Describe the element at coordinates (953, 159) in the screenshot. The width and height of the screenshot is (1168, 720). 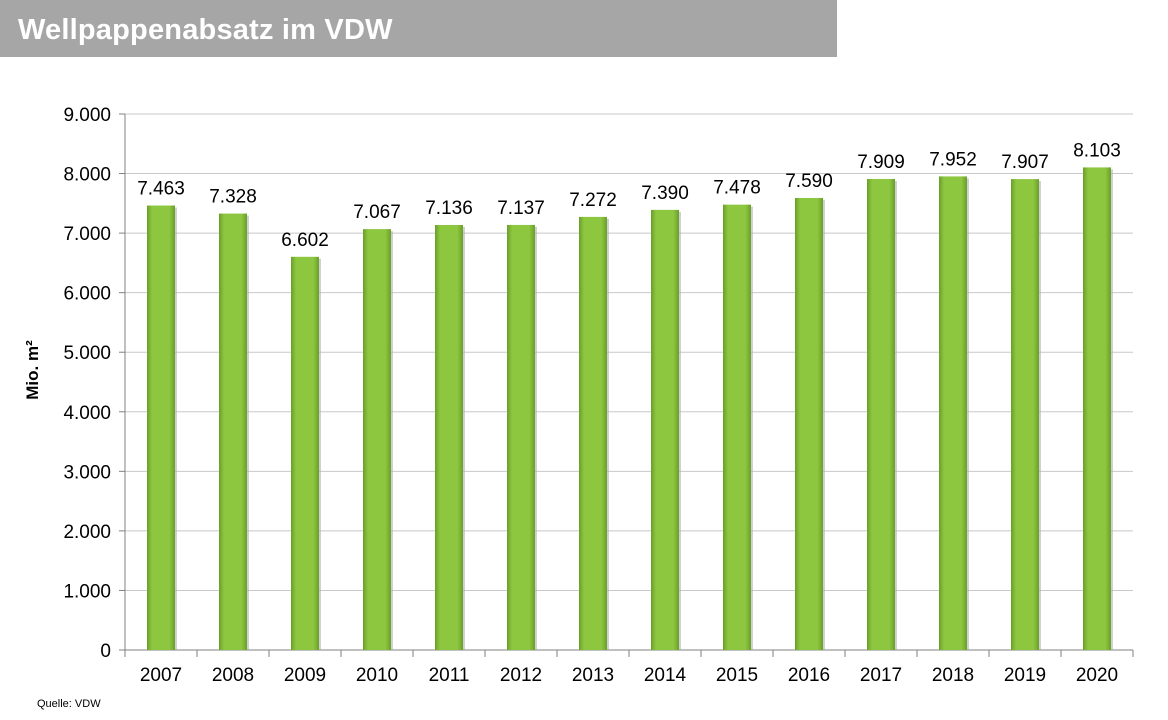
I see `data-label: 7.952` at that location.